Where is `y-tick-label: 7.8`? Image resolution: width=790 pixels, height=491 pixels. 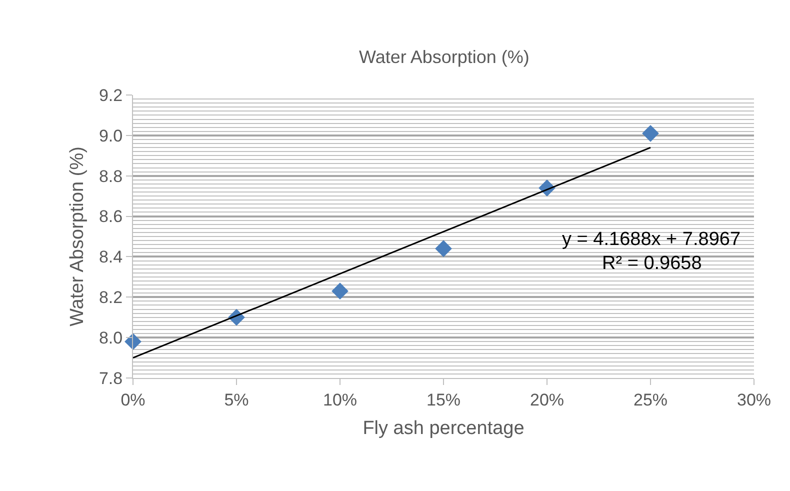 y-tick-label: 7.8 is located at coordinates (110, 378).